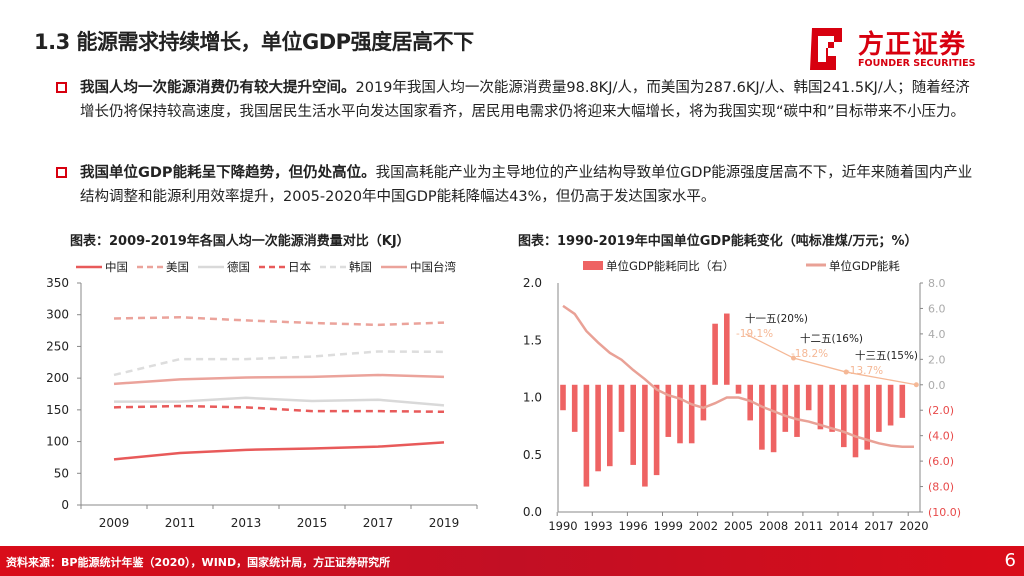  Describe the element at coordinates (633, 424) in the screenshot. I see `bar-1996` at that location.